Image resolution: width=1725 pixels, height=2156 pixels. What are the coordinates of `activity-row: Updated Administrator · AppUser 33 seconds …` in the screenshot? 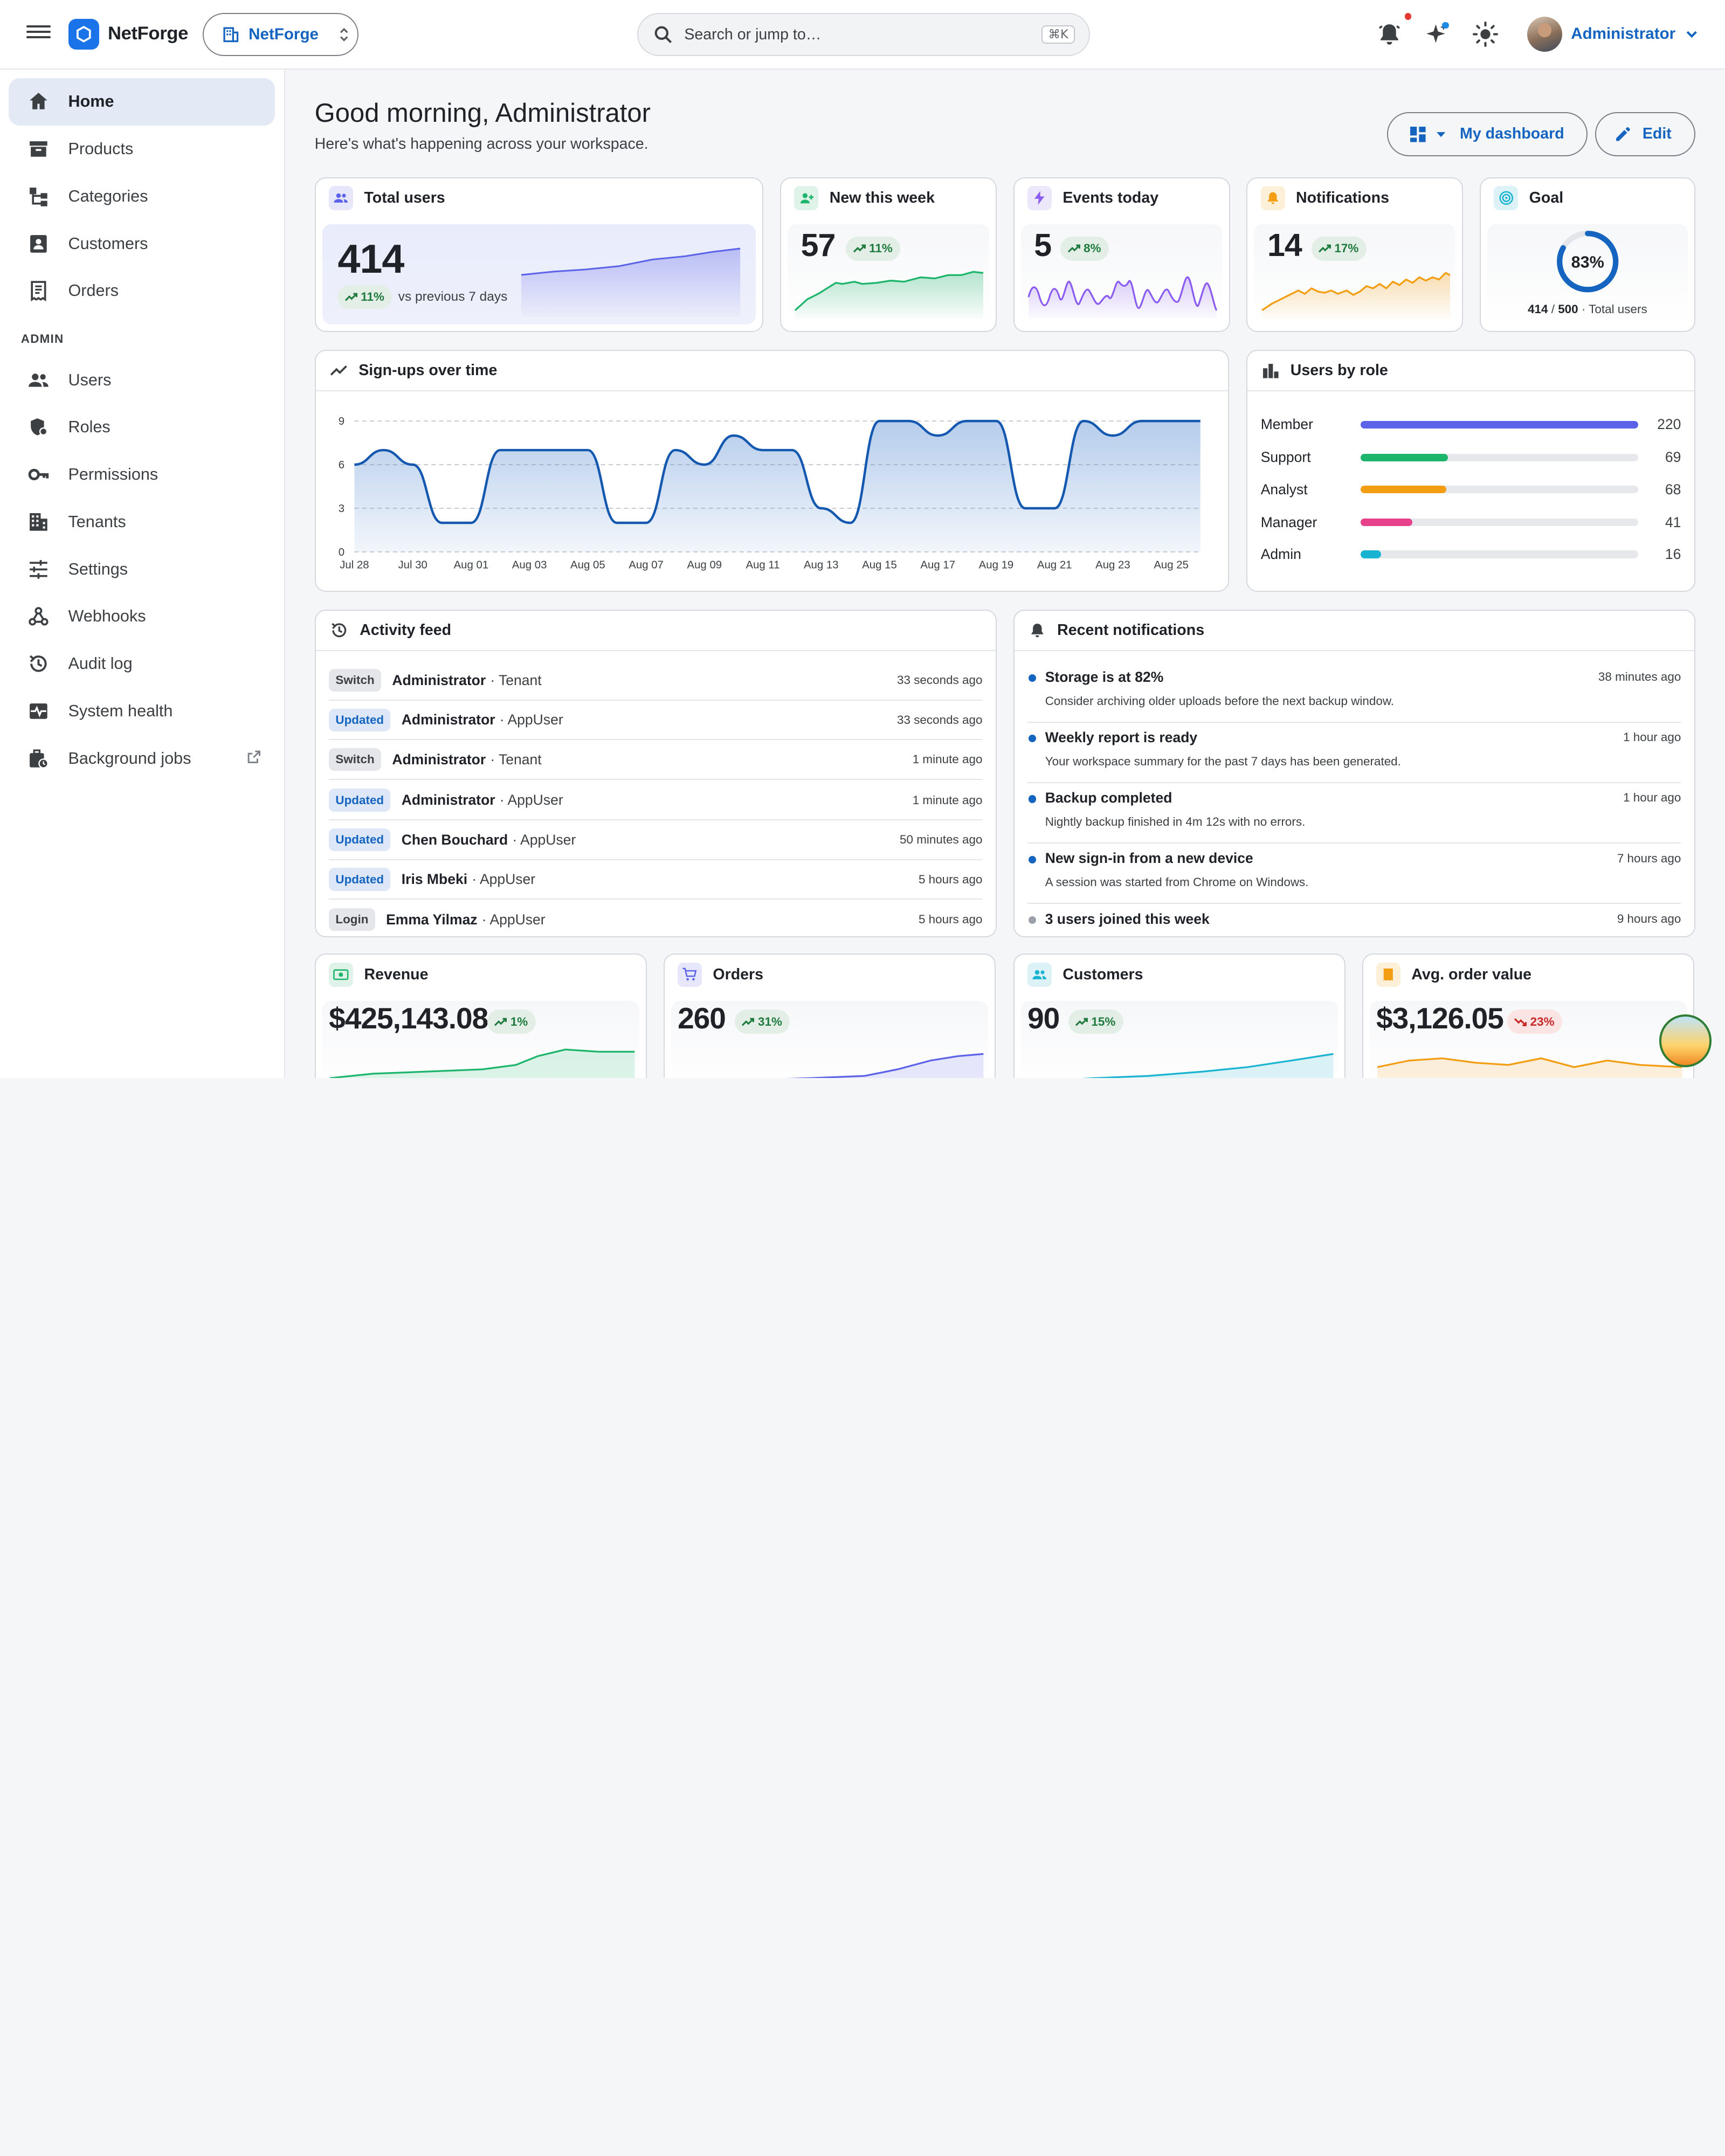 It's located at (656, 721).